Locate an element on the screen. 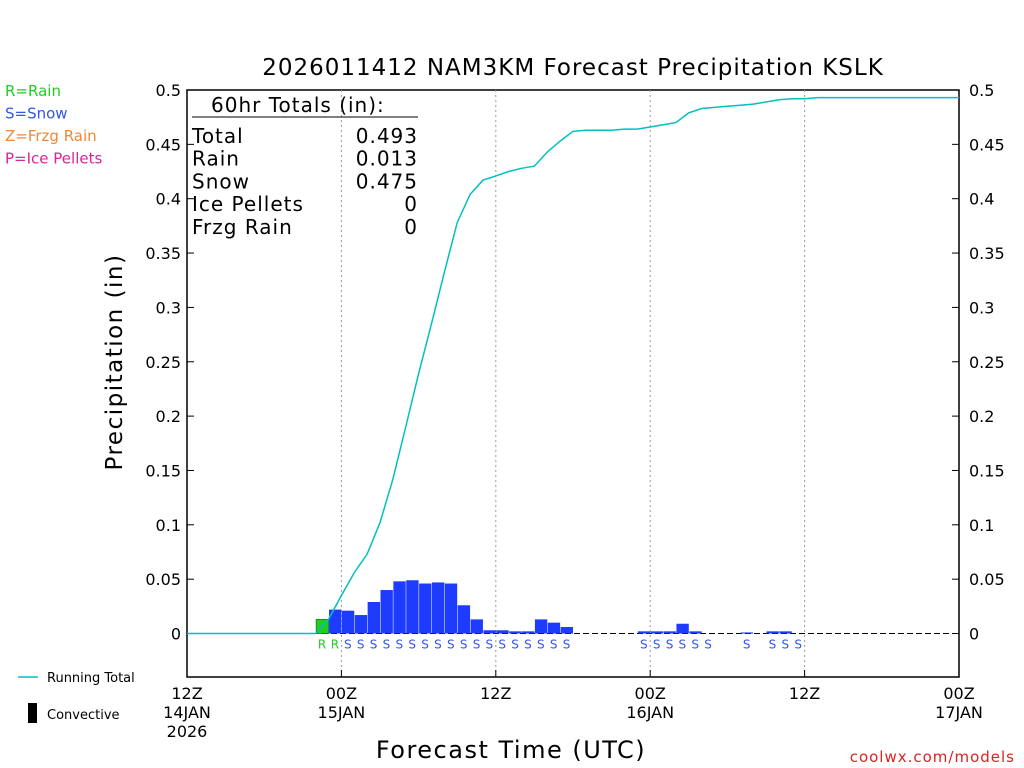 The height and width of the screenshot is (768, 1024). precip-type-legend-item: R=Rain is located at coordinates (33, 91).